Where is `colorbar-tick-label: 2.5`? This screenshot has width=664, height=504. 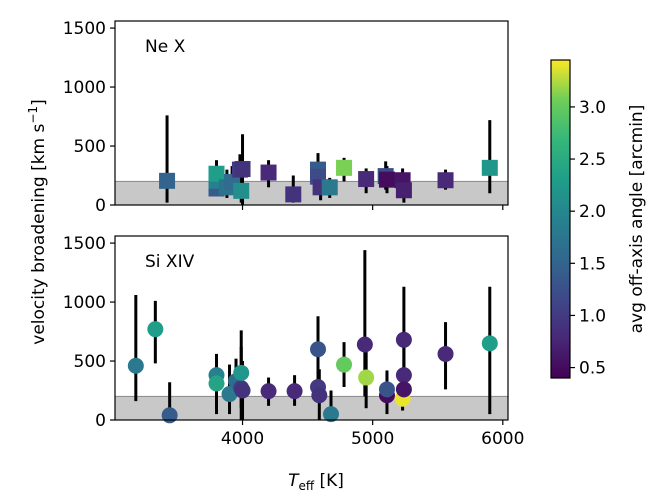 colorbar-tick-label: 2.5 is located at coordinates (592, 160).